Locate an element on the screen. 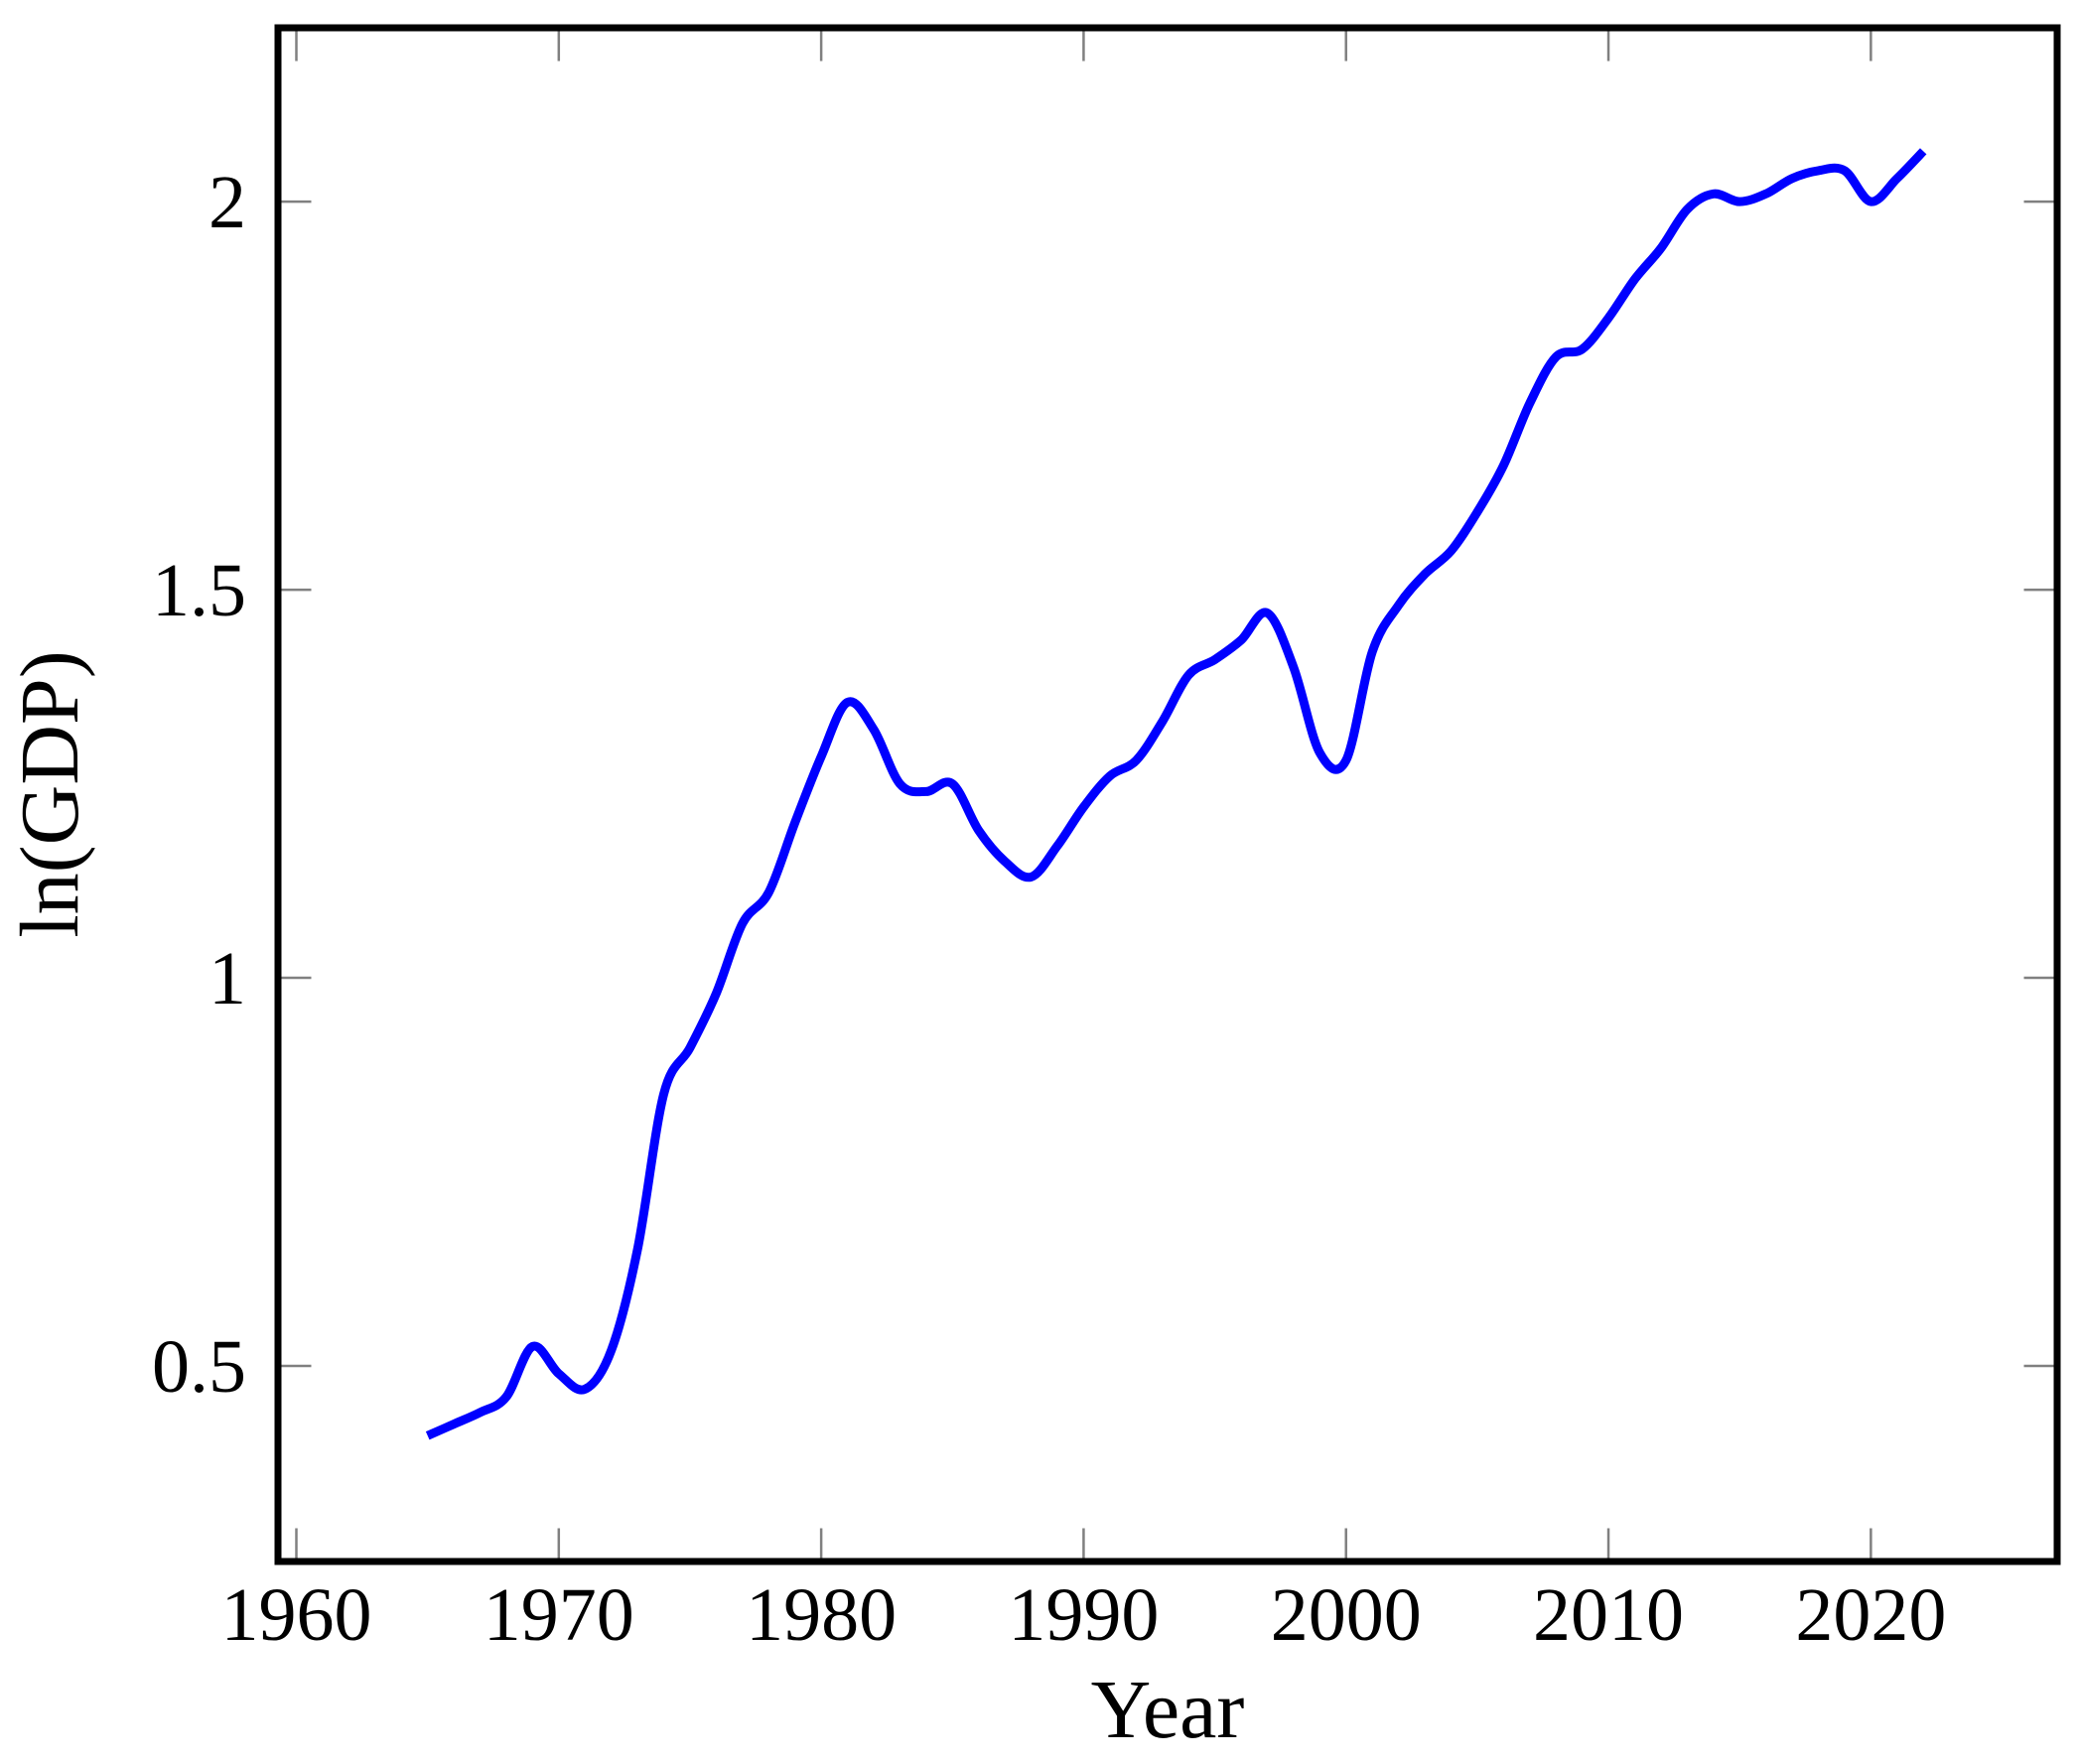  x-tick-label: 1980 is located at coordinates (821, 1615).